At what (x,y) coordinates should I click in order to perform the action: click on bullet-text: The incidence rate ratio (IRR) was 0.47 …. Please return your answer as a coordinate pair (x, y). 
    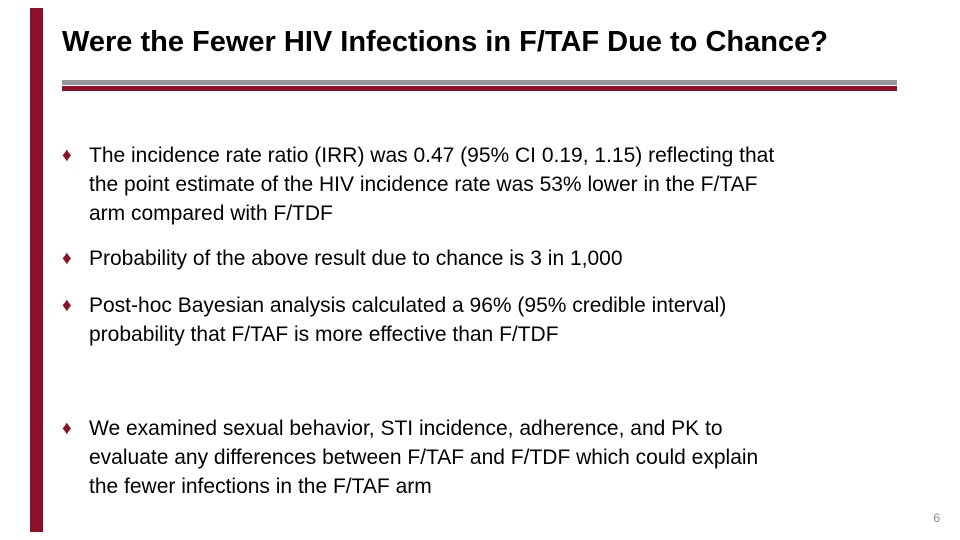
    Looking at the image, I should click on (485, 184).